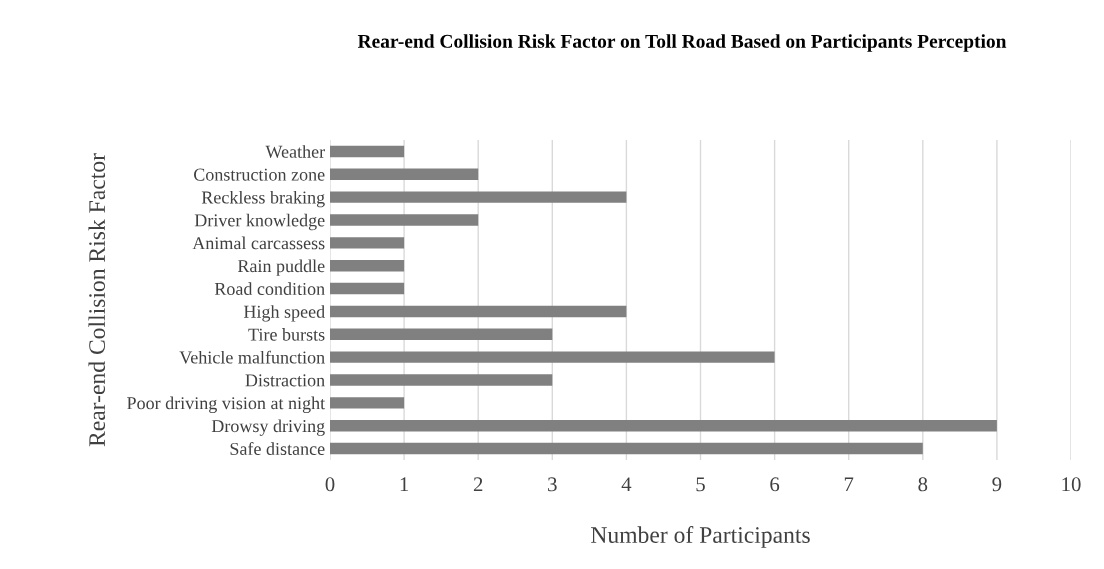 Image resolution: width=1104 pixels, height=569 pixels. What do you see at coordinates (97, 300) in the screenshot?
I see `y-axis-title: Rear-end Collision Risk Factor` at bounding box center [97, 300].